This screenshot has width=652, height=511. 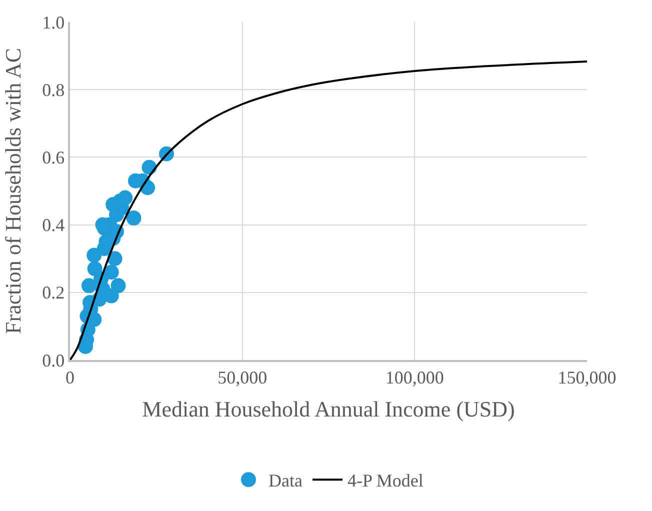 I want to click on x-tick-label: 0, so click(x=70, y=377).